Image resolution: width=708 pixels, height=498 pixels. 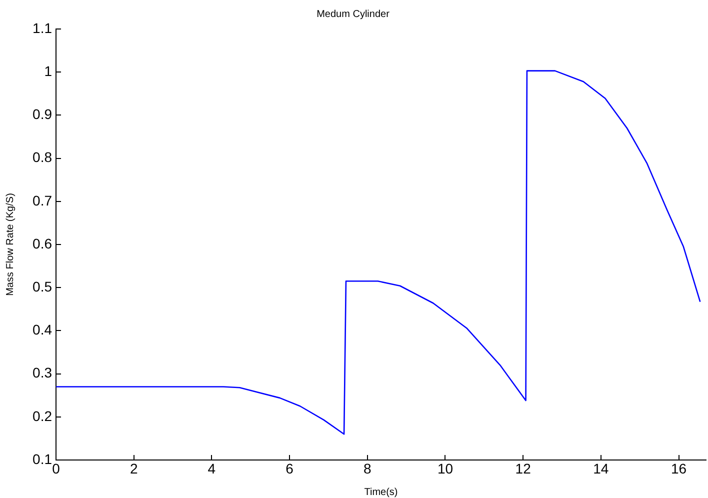 I want to click on y-tick-label: 1.1, so click(x=42, y=28).